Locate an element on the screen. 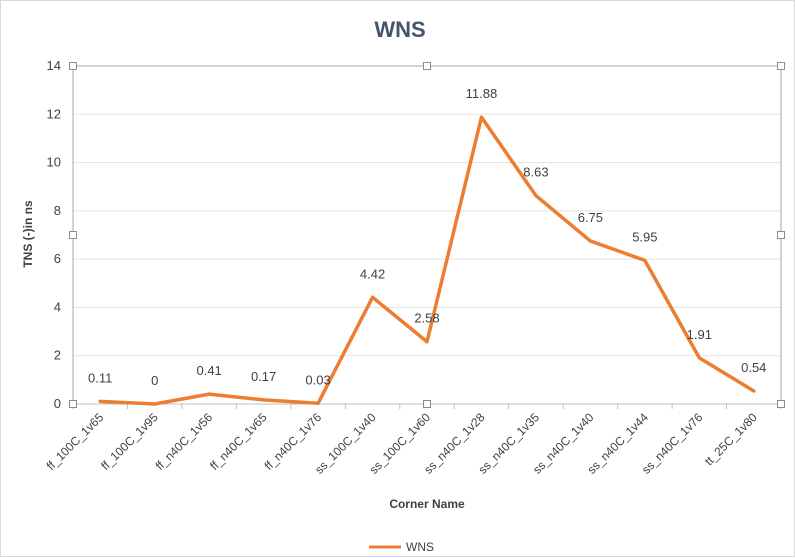 This screenshot has width=795, height=558. legend-label-wns: WNS is located at coordinates (420, 547).